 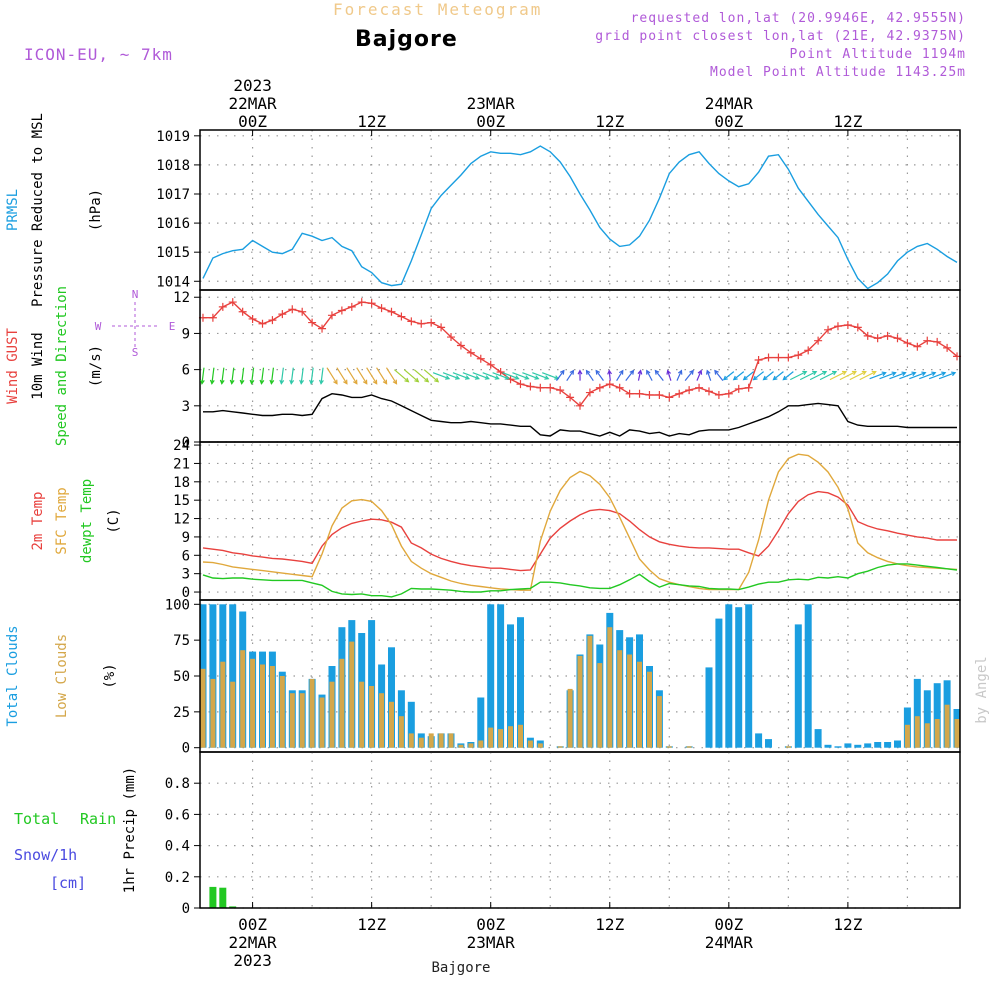 What do you see at coordinates (13, 210) in the screenshot?
I see `pressure-axis-label: PRMSL` at bounding box center [13, 210].